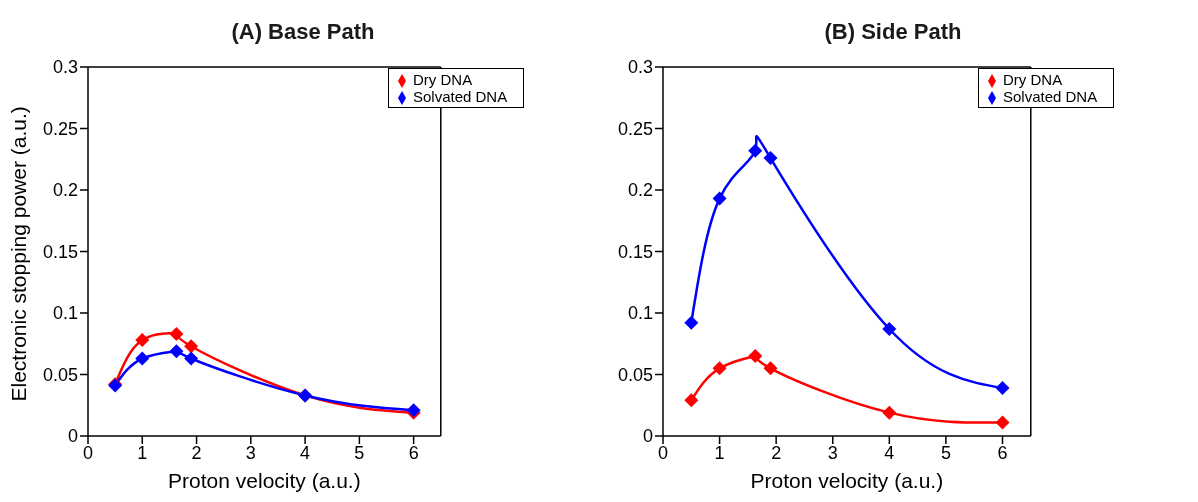  What do you see at coordinates (303, 32) in the screenshot?
I see `chart-title: (A) Base Path` at bounding box center [303, 32].